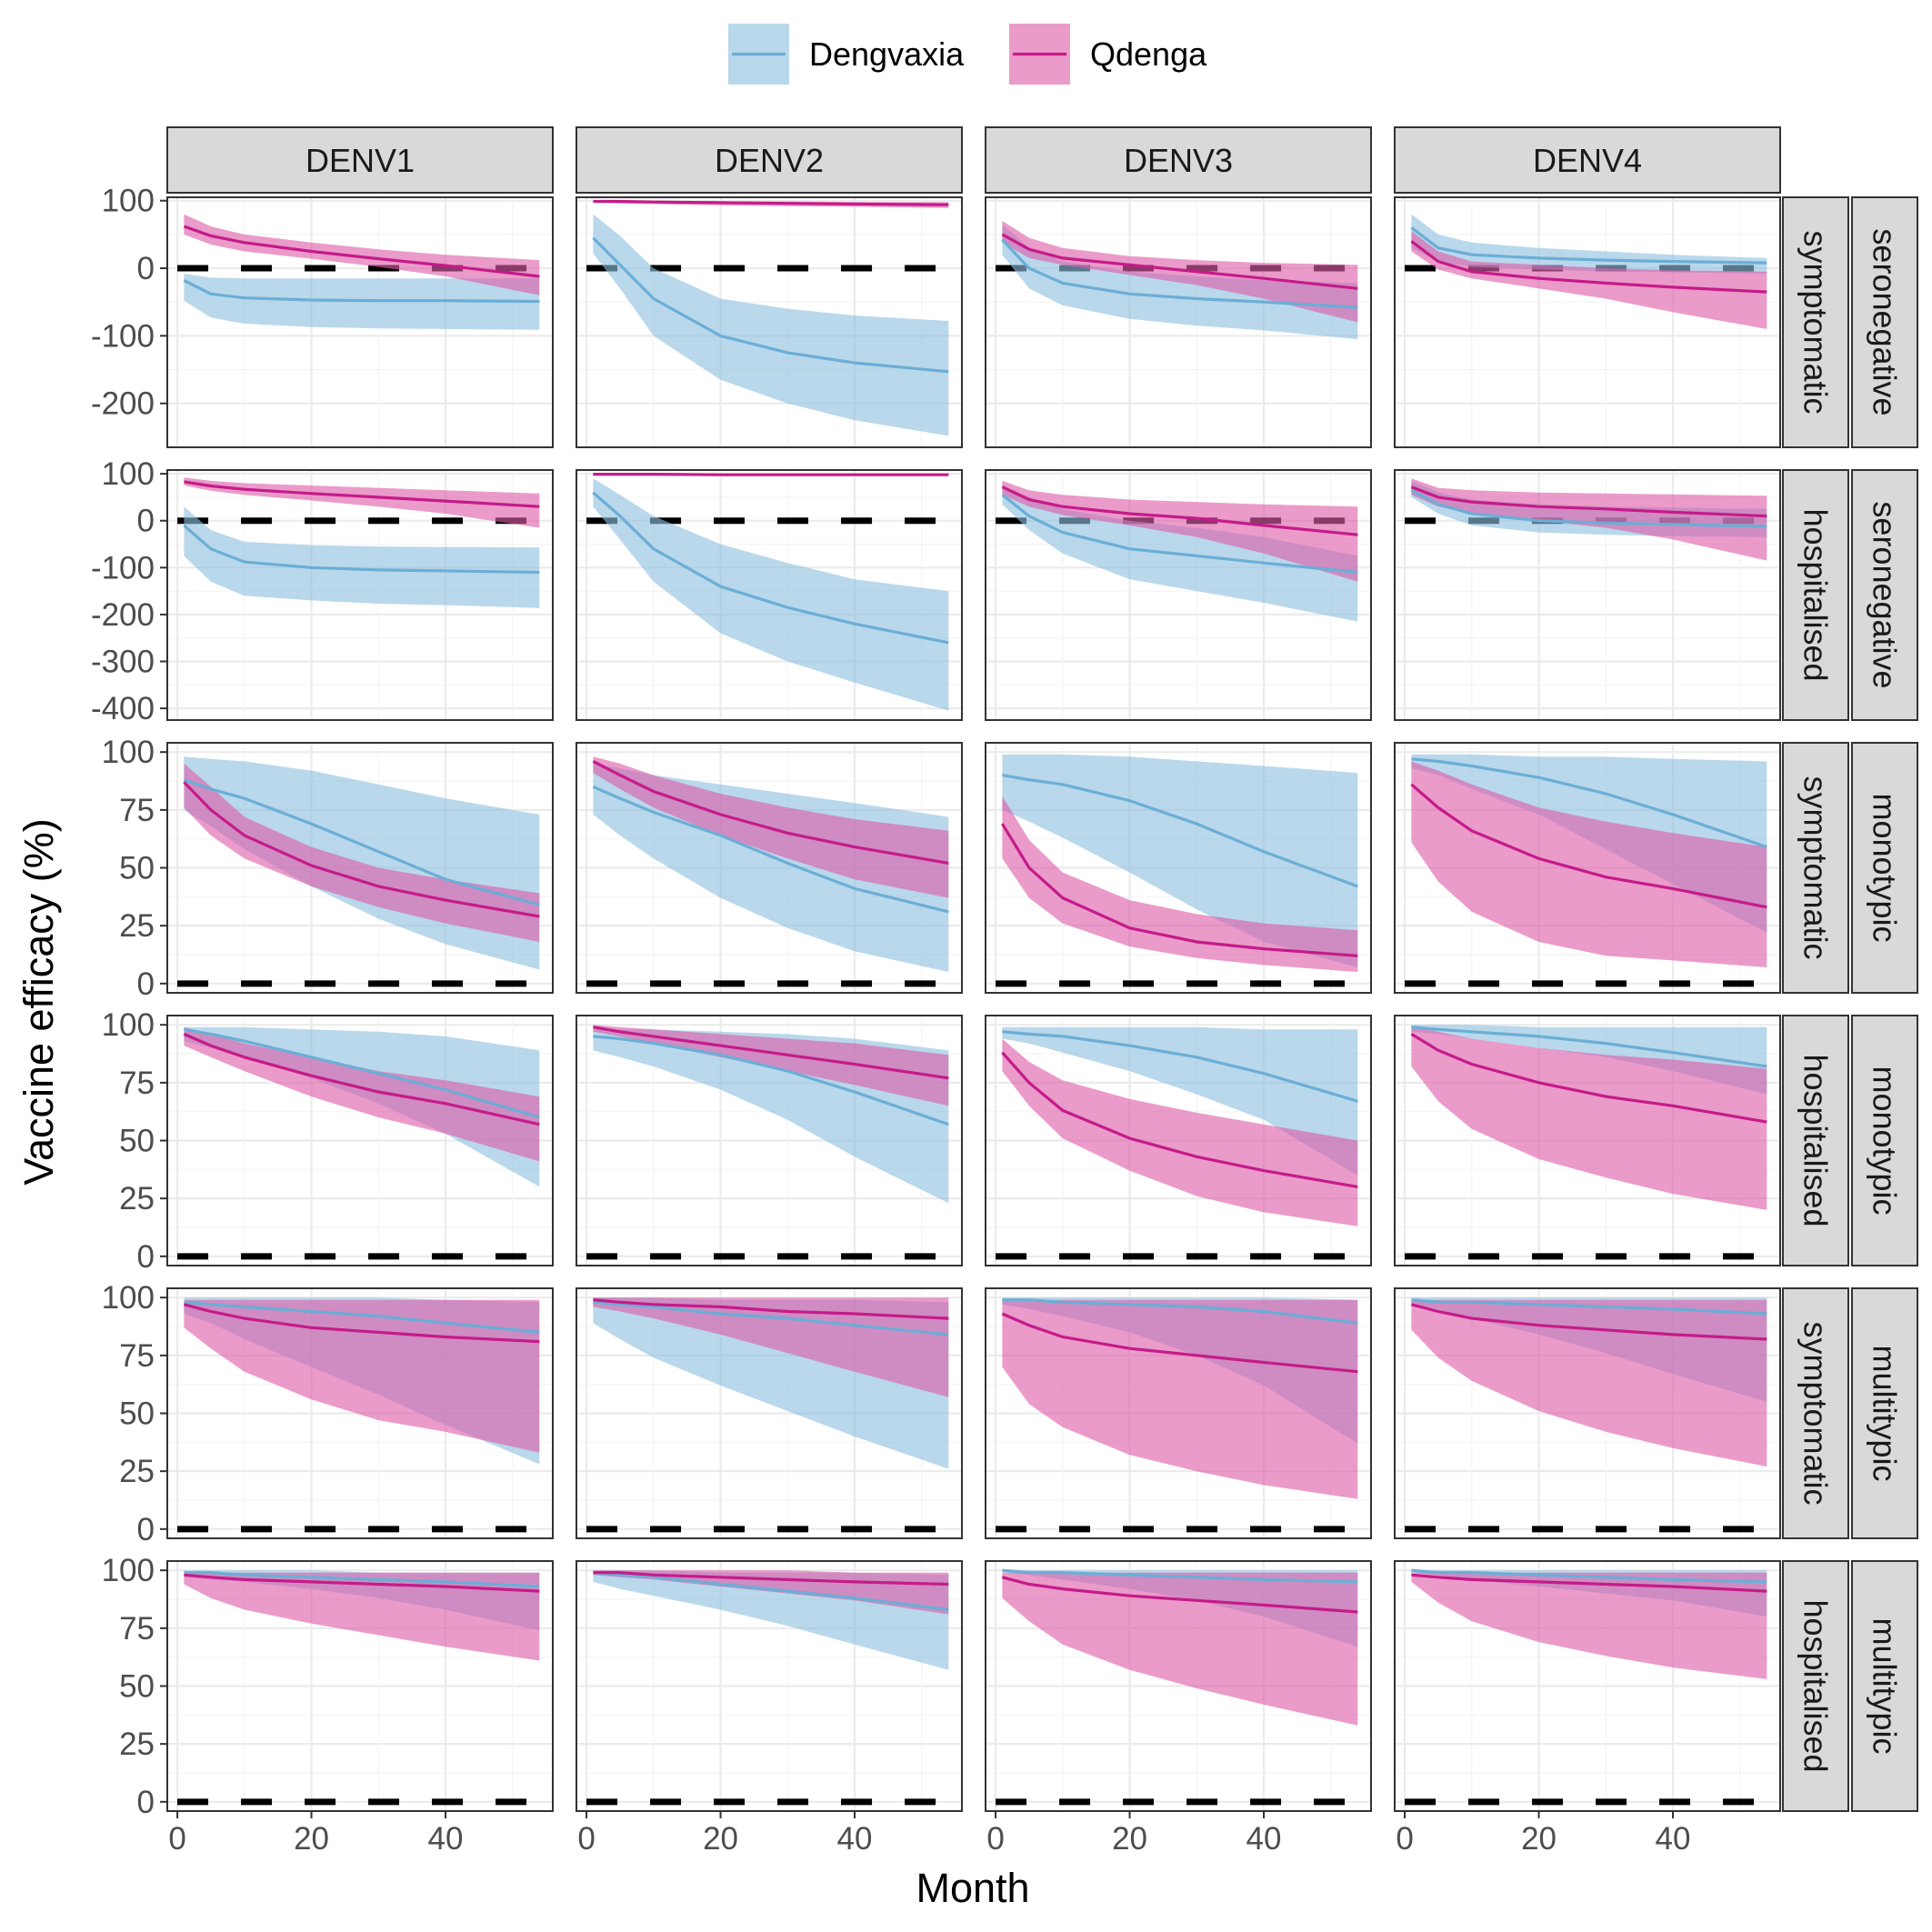 The image size is (1932, 1932). Describe the element at coordinates (967, 54) in the screenshot. I see `legend: Dengvaxia Qdenga` at that location.